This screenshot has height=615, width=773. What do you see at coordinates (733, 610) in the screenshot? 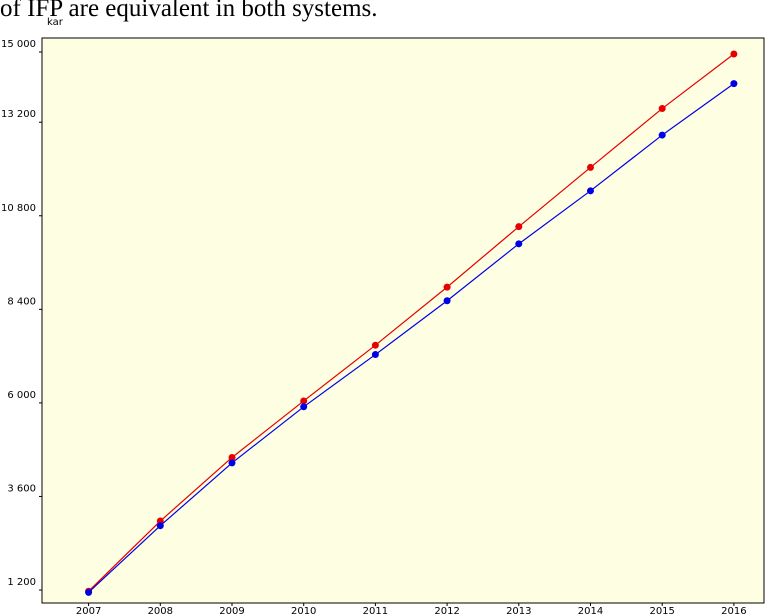
I see `x-tick-label: 2016` at bounding box center [733, 610].